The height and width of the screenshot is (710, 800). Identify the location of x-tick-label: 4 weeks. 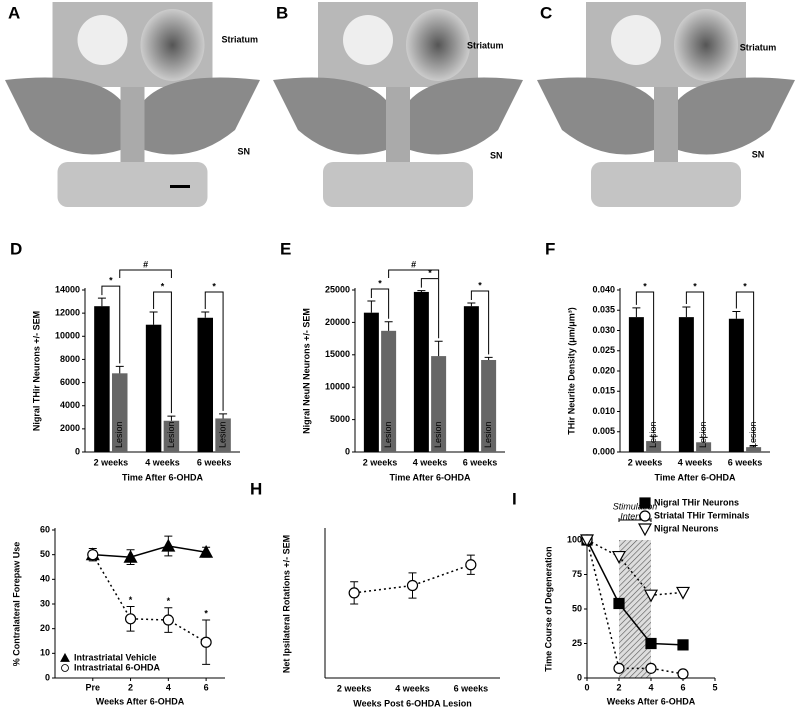
(430, 462).